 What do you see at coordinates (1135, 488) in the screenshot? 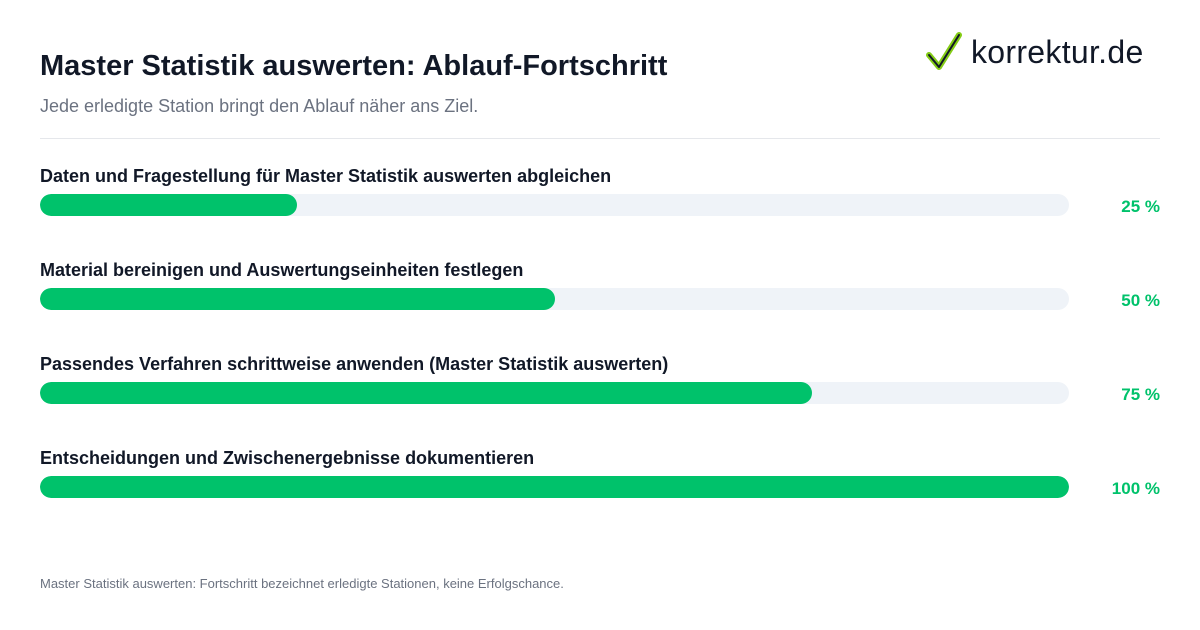
I see `progress-value-label: 100 %` at bounding box center [1135, 488].